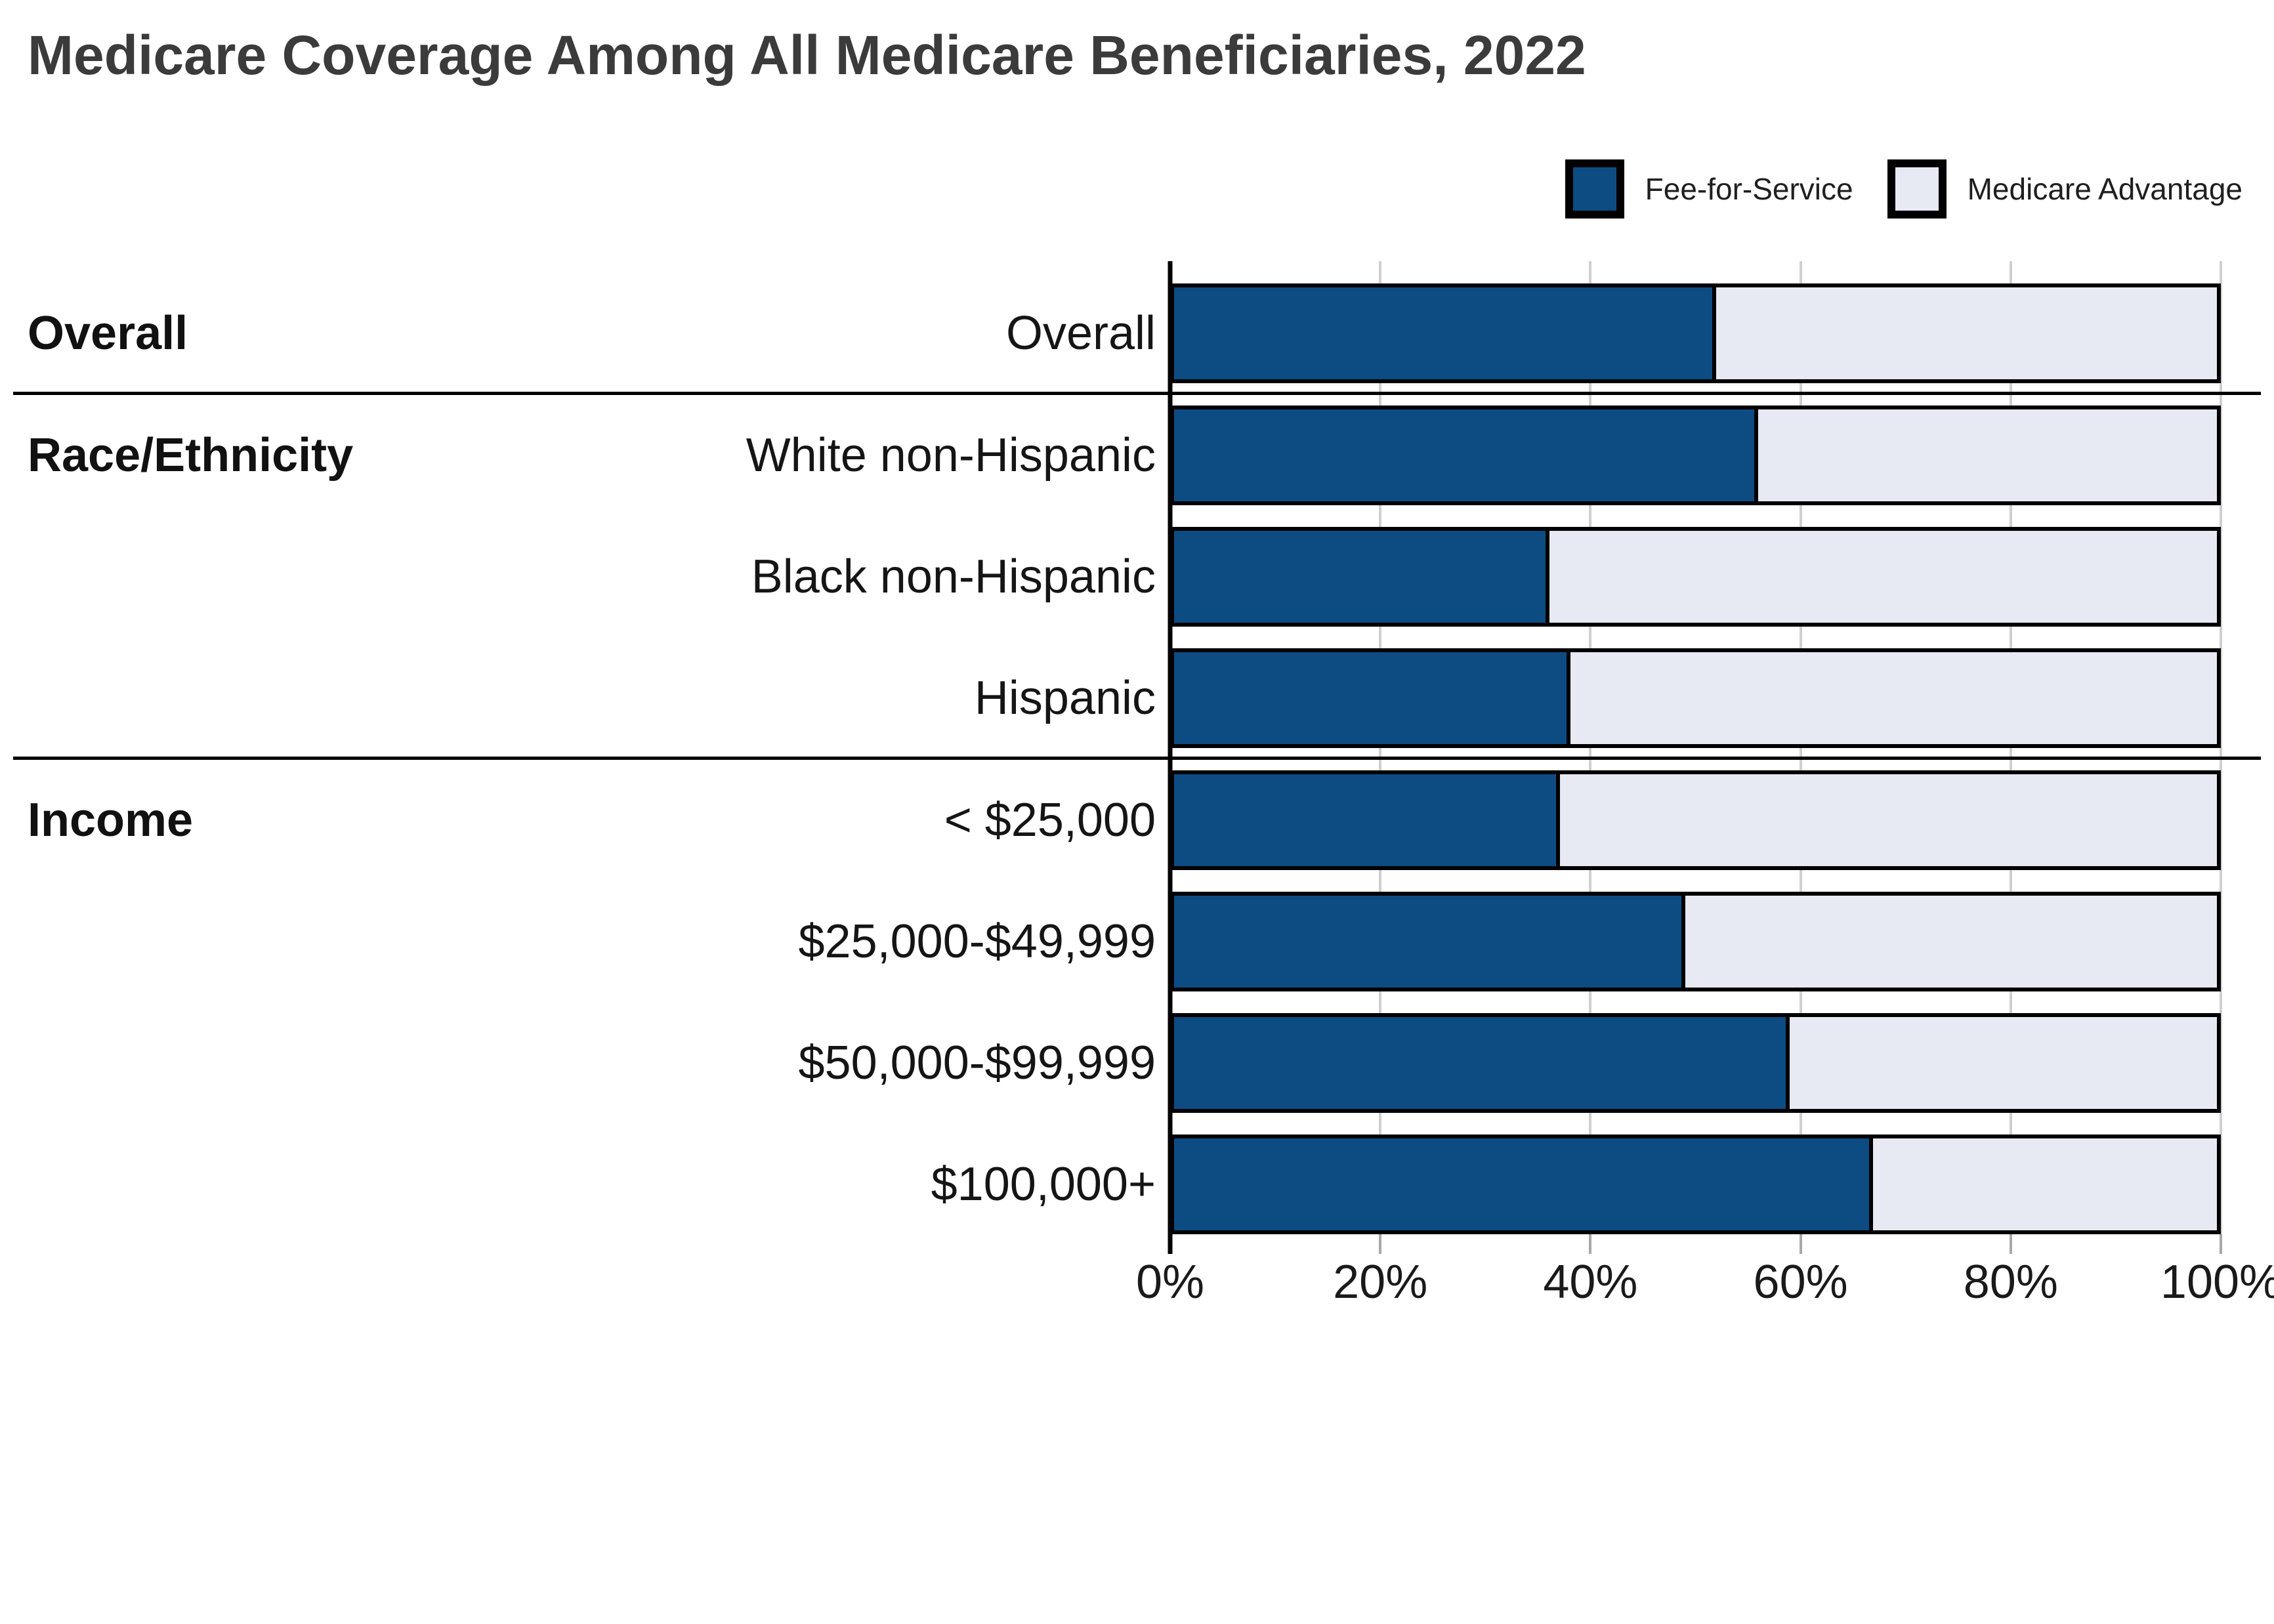  What do you see at coordinates (1590, 1282) in the screenshot?
I see `axis-tick-label-40: 40%` at bounding box center [1590, 1282].